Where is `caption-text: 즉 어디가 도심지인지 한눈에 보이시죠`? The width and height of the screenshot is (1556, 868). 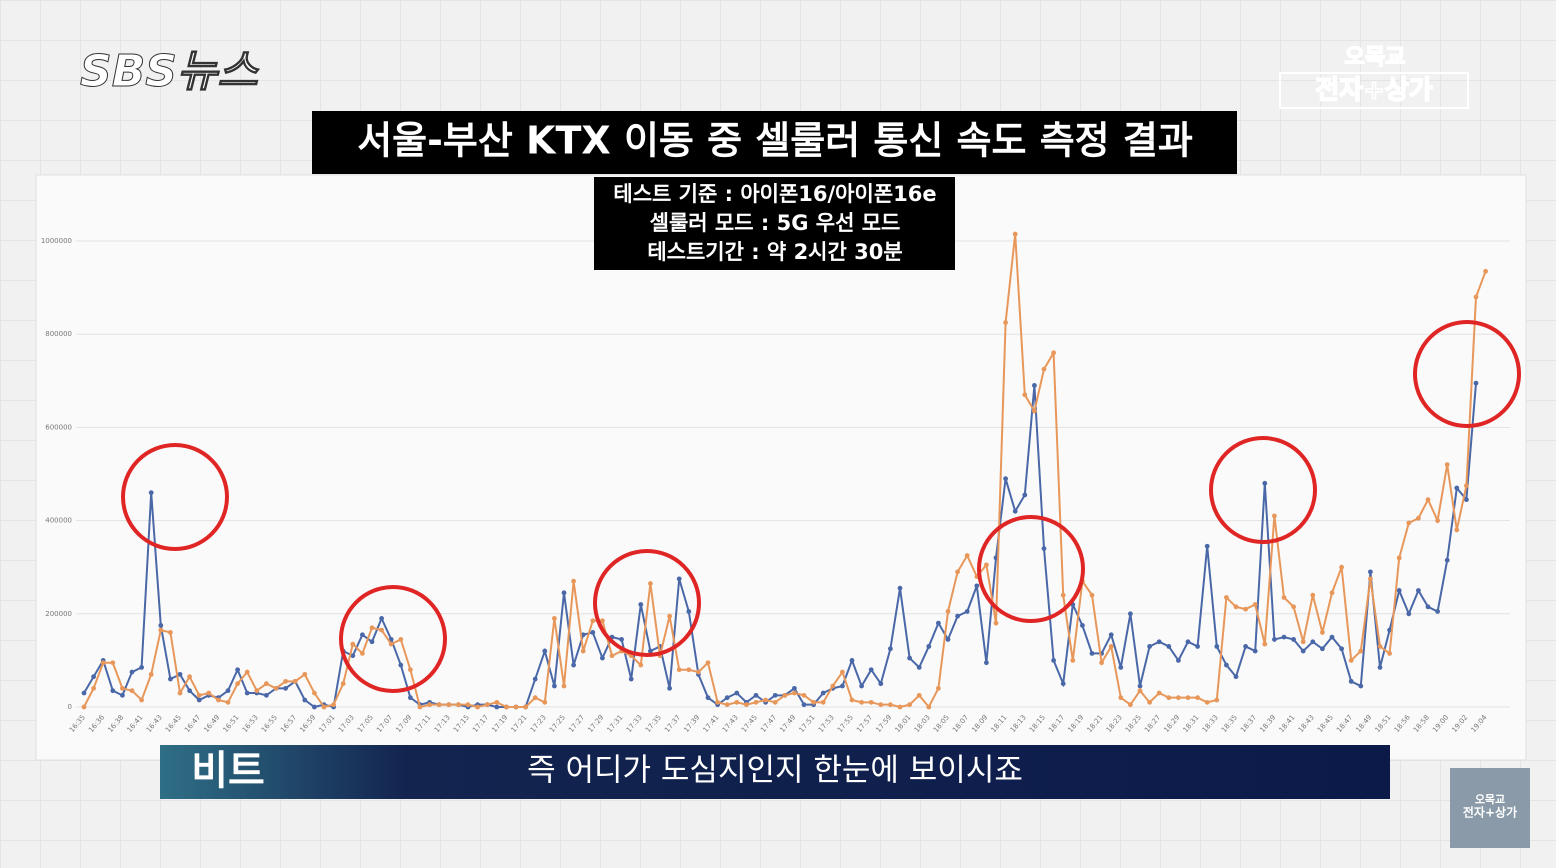
caption-text: 즉 어디가 도심지인지 한눈에 보이시죠 is located at coordinates (775, 771).